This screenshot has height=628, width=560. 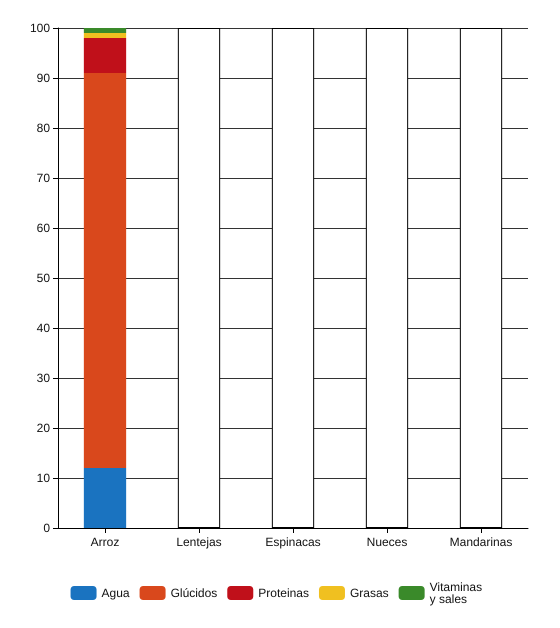 I want to click on x-tick-label: Nueces, so click(x=387, y=542).